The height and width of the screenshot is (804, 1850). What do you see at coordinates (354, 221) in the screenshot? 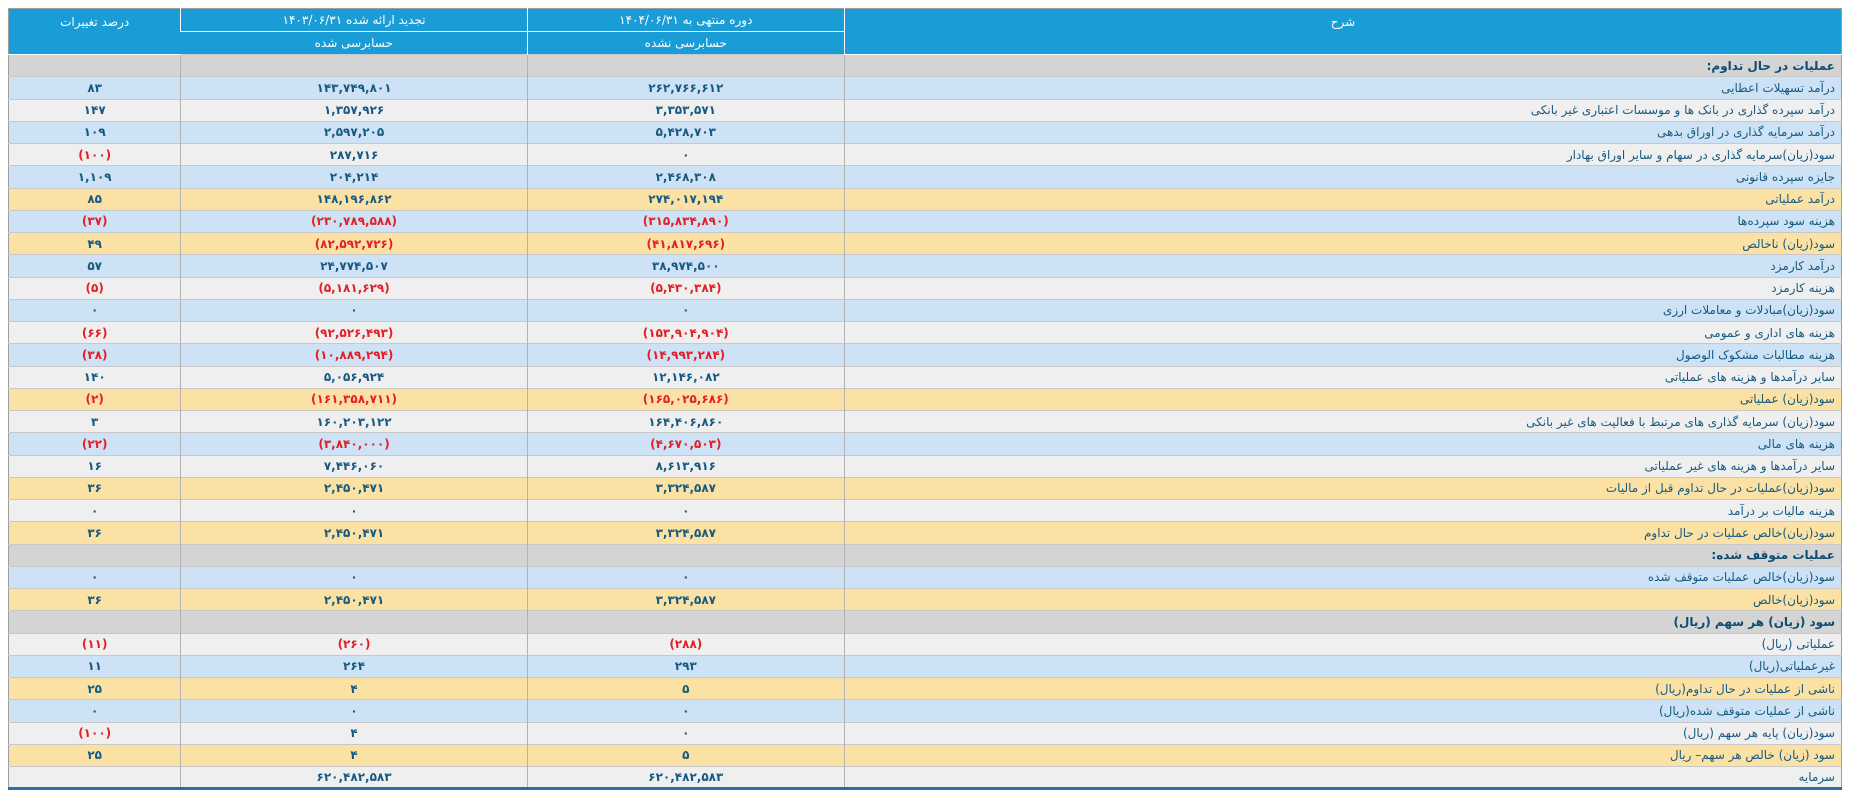
I see `value-restated: (۲۳۰,۷۸۹,۵۸۸)` at bounding box center [354, 221].